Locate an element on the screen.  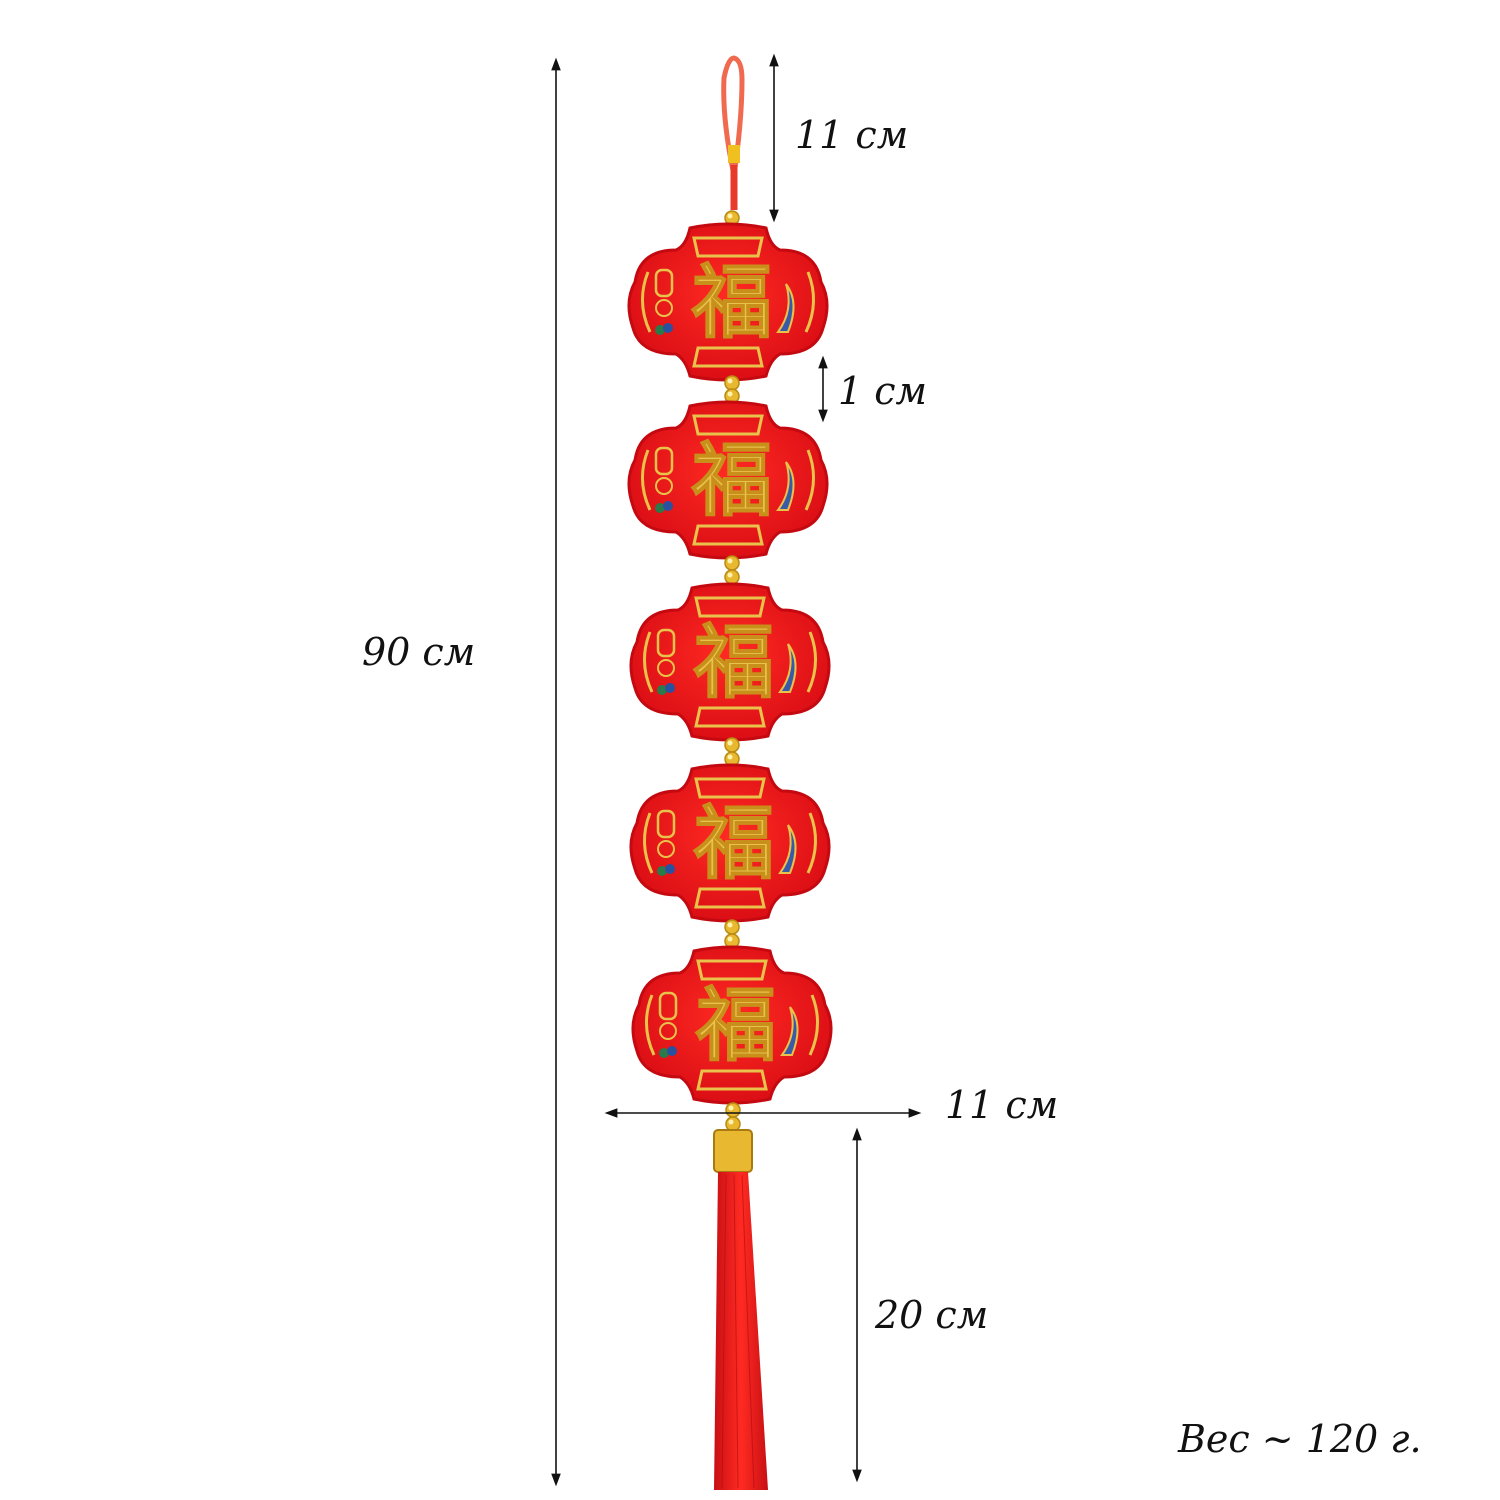
hanging-loop is located at coordinates (733, 115).